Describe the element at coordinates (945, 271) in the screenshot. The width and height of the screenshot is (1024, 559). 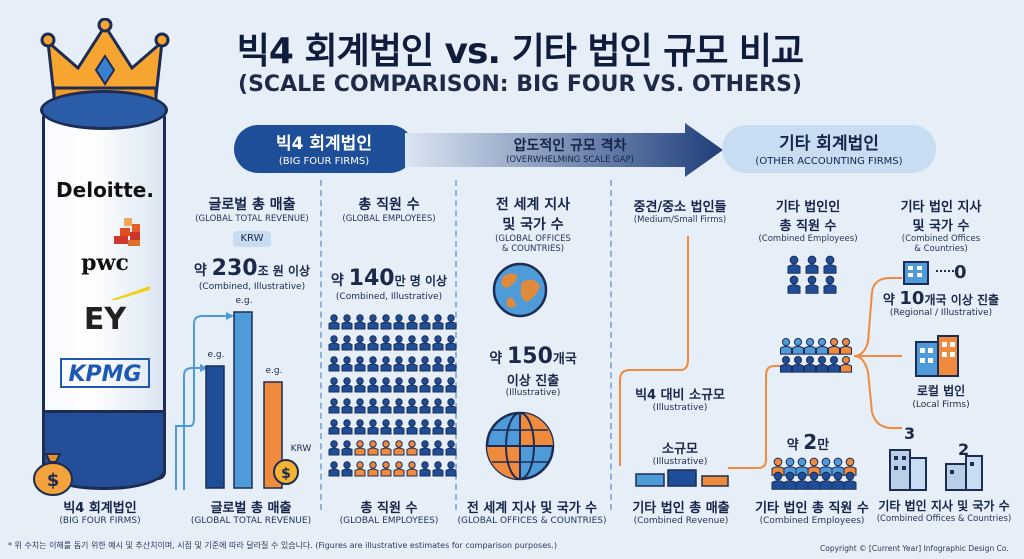
I see `dotted-line` at that location.